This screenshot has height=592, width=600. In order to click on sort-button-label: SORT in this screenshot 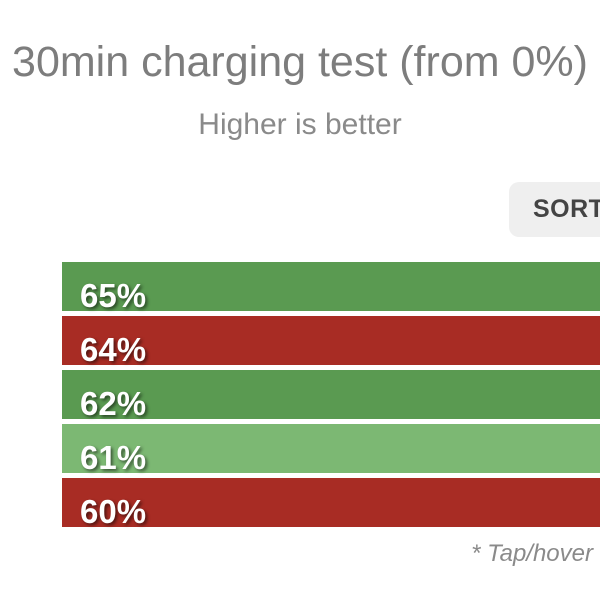, I will do `click(566, 209)`.